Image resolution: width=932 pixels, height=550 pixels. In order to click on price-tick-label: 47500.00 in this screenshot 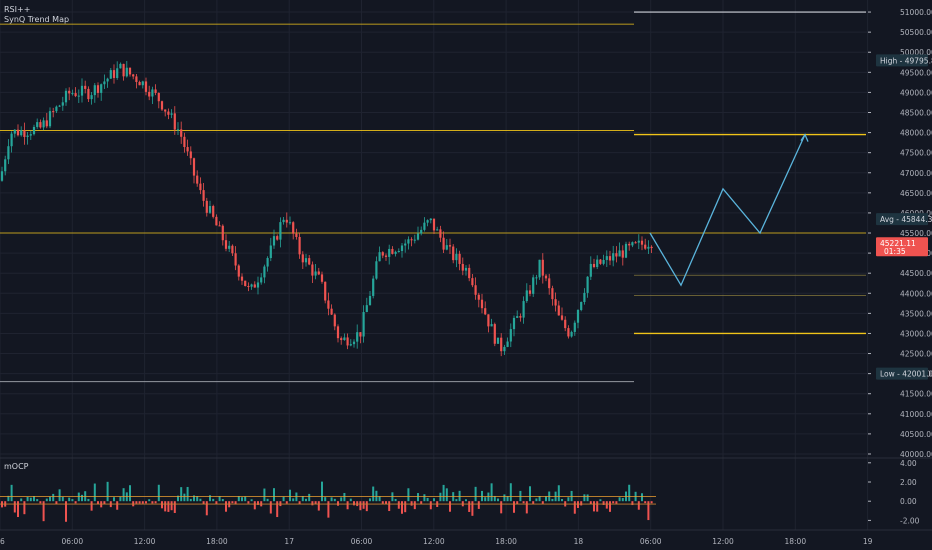, I will do `click(916, 153)`.